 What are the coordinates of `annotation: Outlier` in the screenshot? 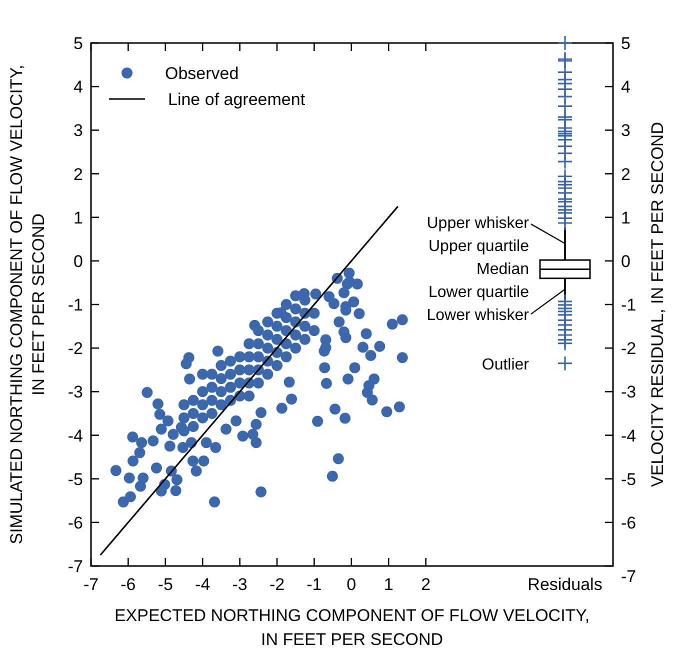 It's located at (506, 365).